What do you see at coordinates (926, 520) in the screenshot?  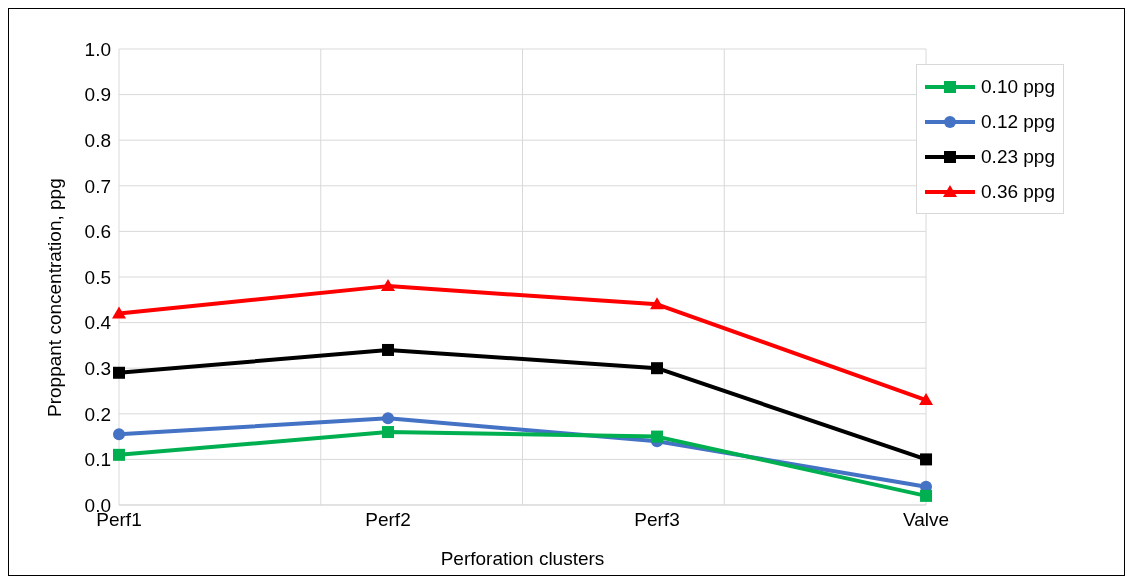 I see `x-tick-label: Valve` at bounding box center [926, 520].